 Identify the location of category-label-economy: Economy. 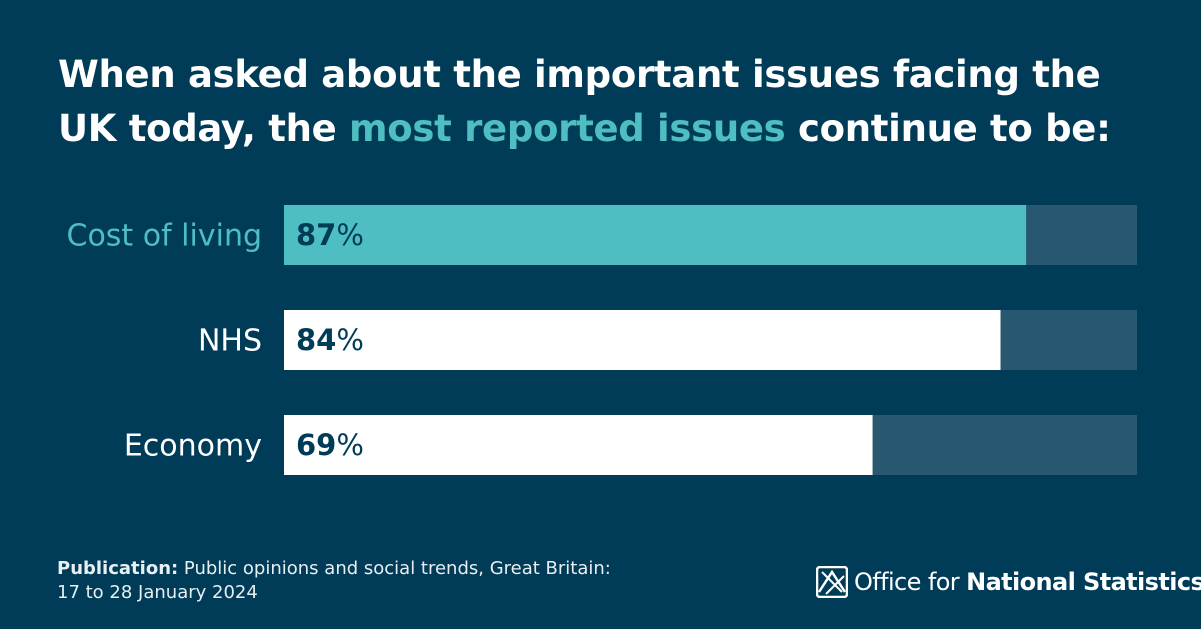
(193, 446).